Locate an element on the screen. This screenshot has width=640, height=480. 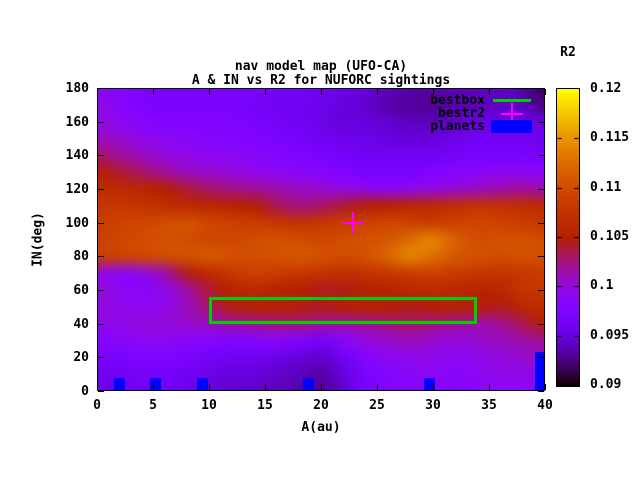
legend-label: planets is located at coordinates (457, 126).